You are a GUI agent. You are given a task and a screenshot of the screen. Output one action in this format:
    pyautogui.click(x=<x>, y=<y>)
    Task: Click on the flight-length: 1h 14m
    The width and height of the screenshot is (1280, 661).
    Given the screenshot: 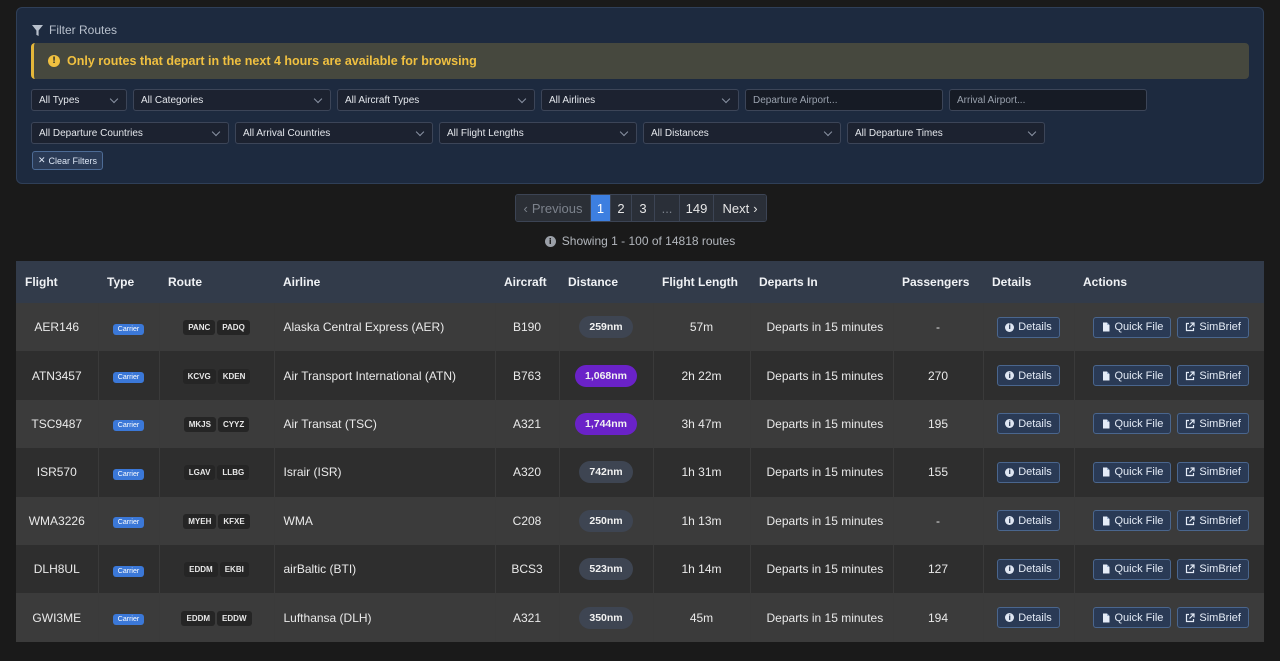 What is the action you would take?
    pyautogui.click(x=701, y=569)
    